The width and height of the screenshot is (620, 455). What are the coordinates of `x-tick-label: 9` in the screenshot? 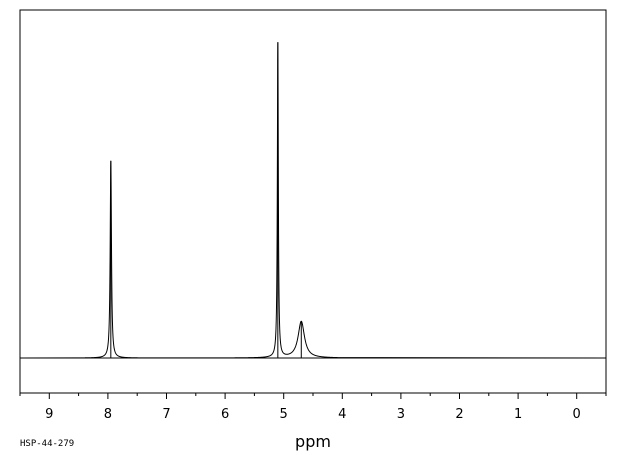 It's located at (49, 414).